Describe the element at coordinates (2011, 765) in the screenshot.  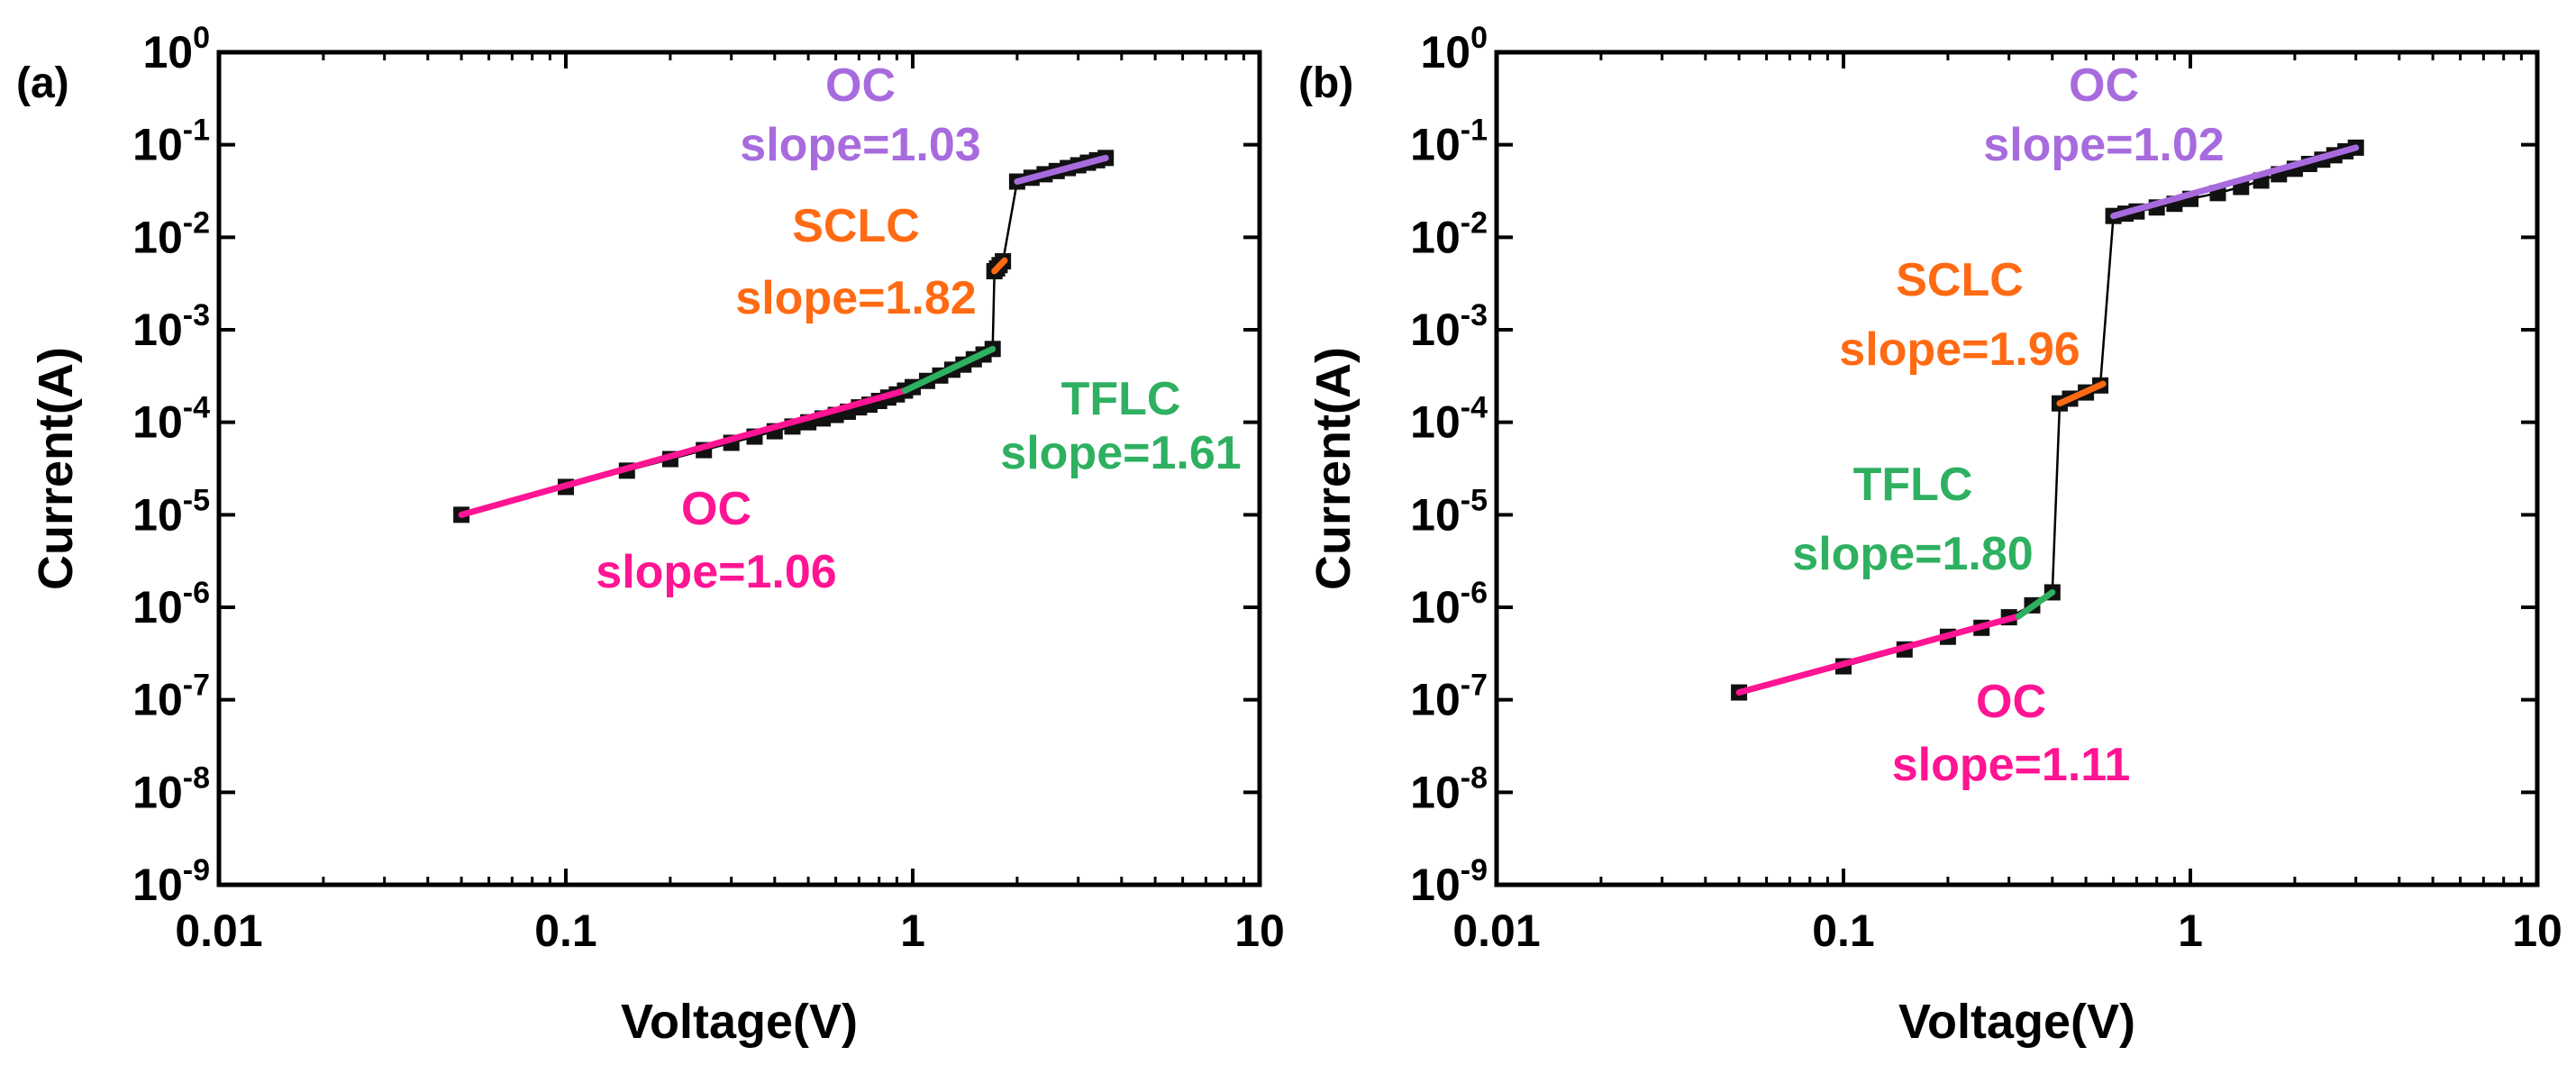
I see `annotation-label: slope=1.11` at that location.